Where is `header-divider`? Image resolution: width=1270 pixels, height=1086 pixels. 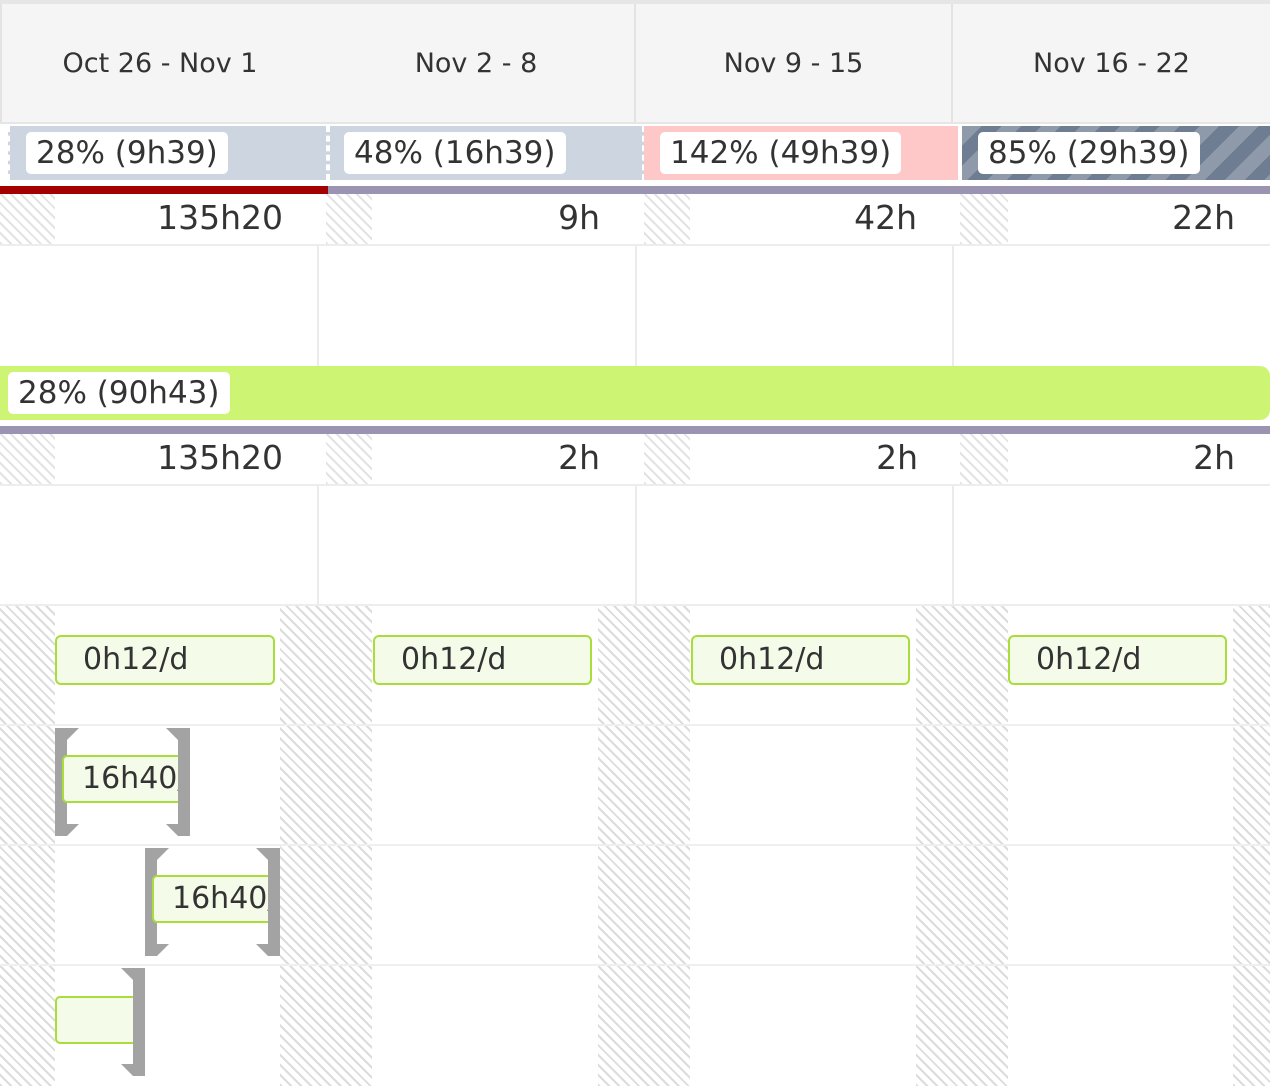 header-divider is located at coordinates (635, 123).